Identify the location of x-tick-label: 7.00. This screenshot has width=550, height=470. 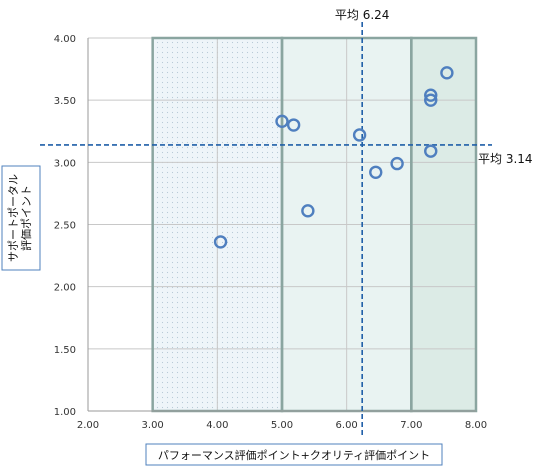
(411, 425).